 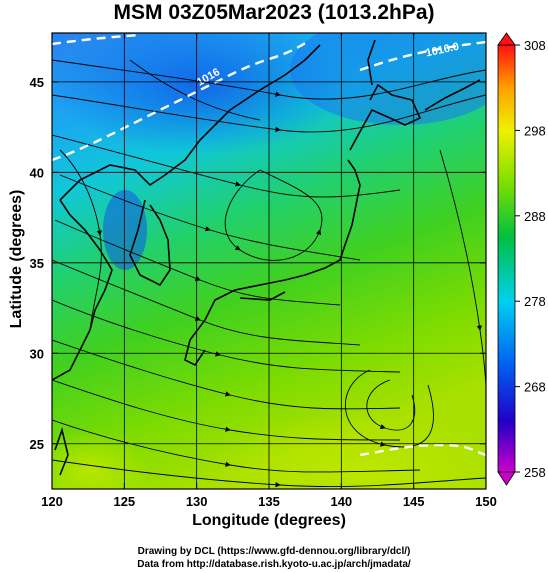 I want to click on x-tick-label: 120, so click(x=52, y=501).